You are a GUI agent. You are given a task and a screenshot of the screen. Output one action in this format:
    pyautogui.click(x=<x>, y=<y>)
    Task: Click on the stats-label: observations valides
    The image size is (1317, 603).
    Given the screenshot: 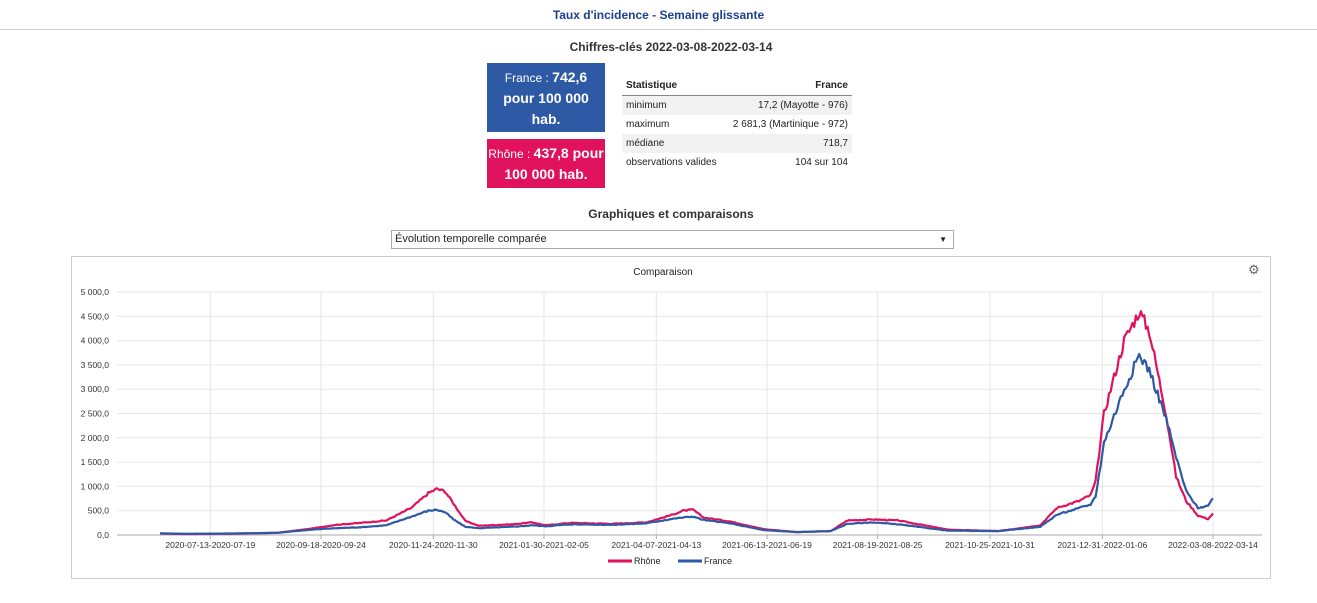 What is the action you would take?
    pyautogui.click(x=671, y=162)
    